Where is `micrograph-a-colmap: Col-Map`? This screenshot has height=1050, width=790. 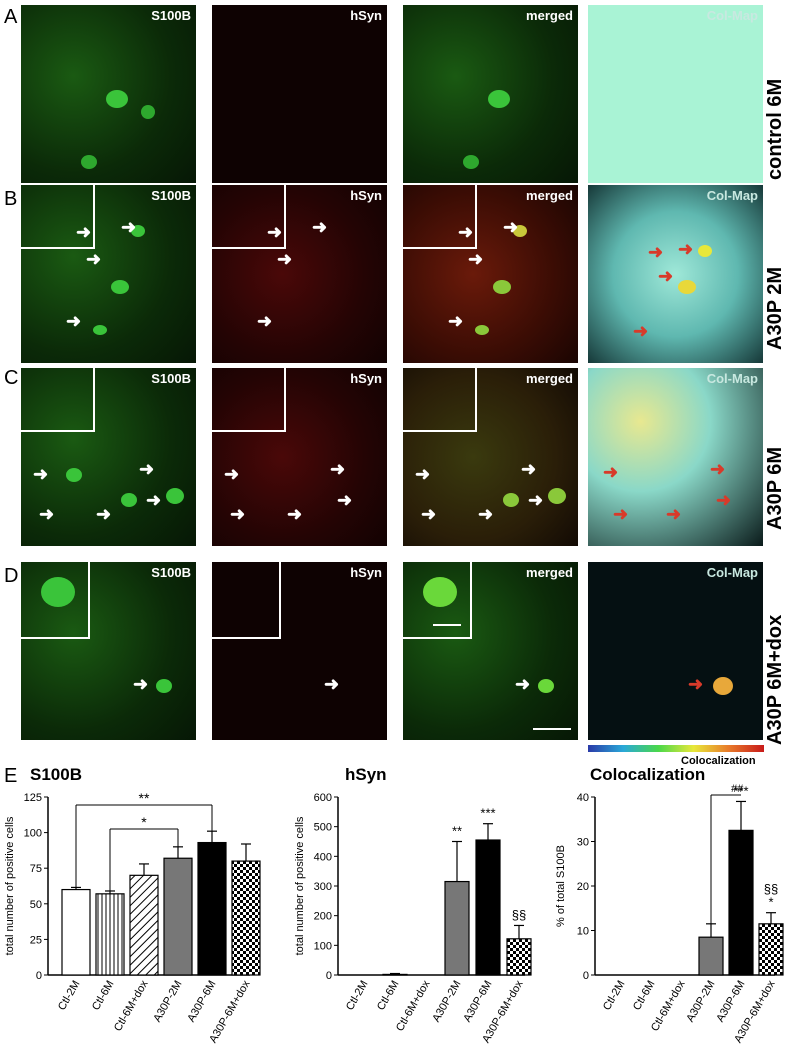
micrograph-a-colmap: Col-Map is located at coordinates (675, 94).